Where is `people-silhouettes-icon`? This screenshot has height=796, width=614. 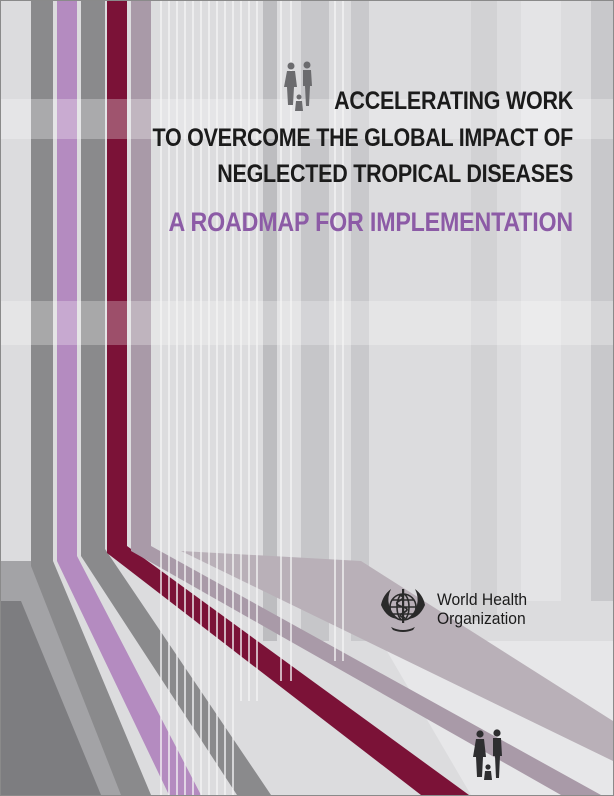 people-silhouettes-icon is located at coordinates (487, 754).